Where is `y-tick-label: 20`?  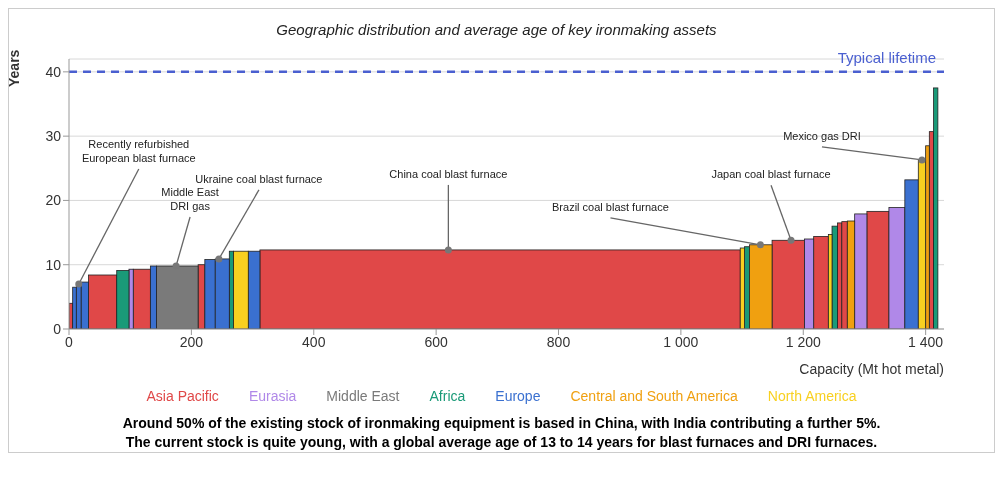
y-tick-label: 20 is located at coordinates (53, 200).